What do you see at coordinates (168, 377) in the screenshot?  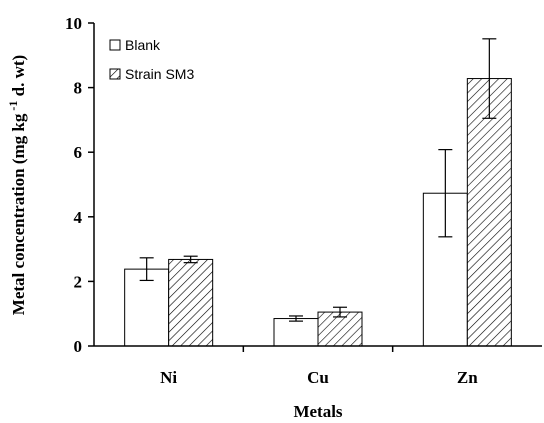 I see `x-category-label: Ni` at bounding box center [168, 377].